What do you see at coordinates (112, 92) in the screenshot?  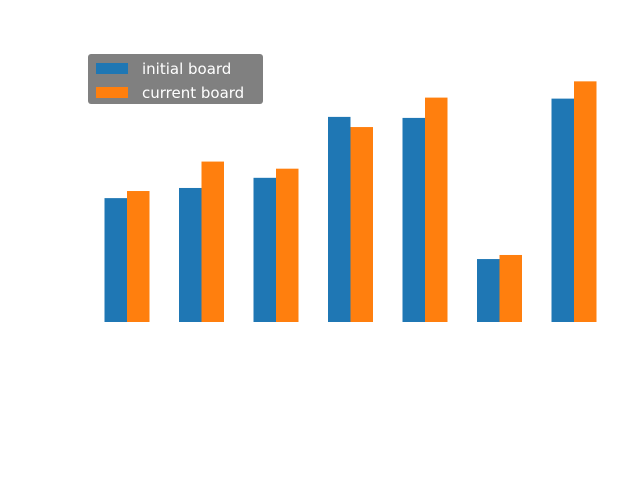 I see `legend-swatch-current-board` at bounding box center [112, 92].